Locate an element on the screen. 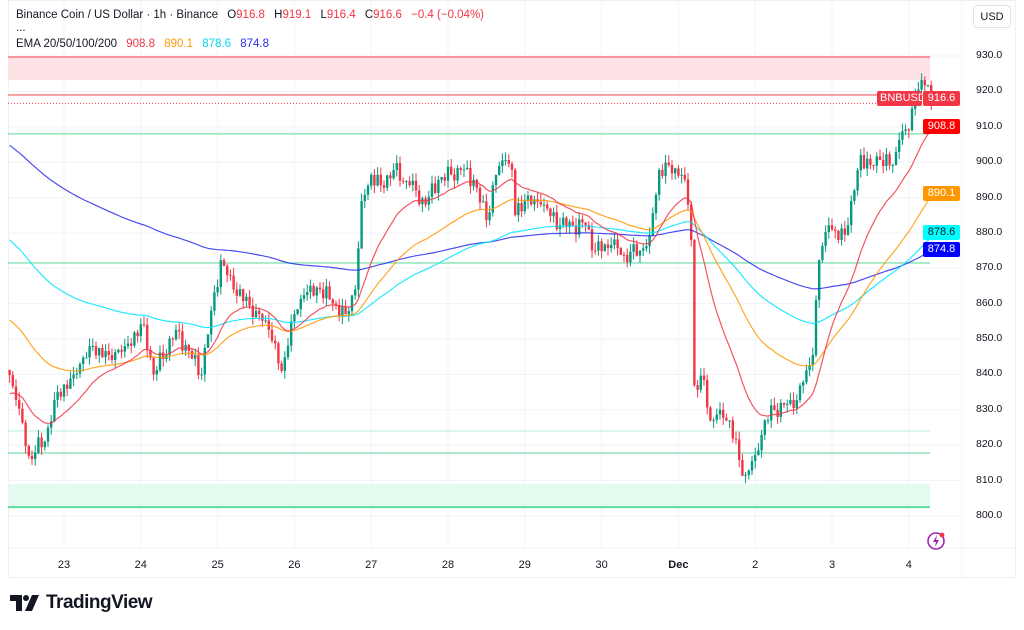  close-value: 916.6 is located at coordinates (387, 15).